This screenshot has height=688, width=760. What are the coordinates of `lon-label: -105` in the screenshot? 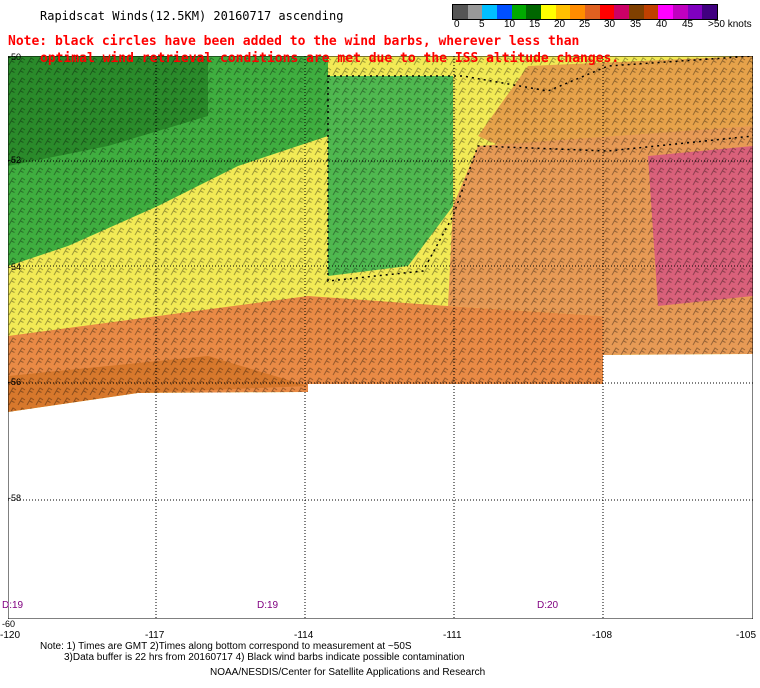 It's located at (746, 635).